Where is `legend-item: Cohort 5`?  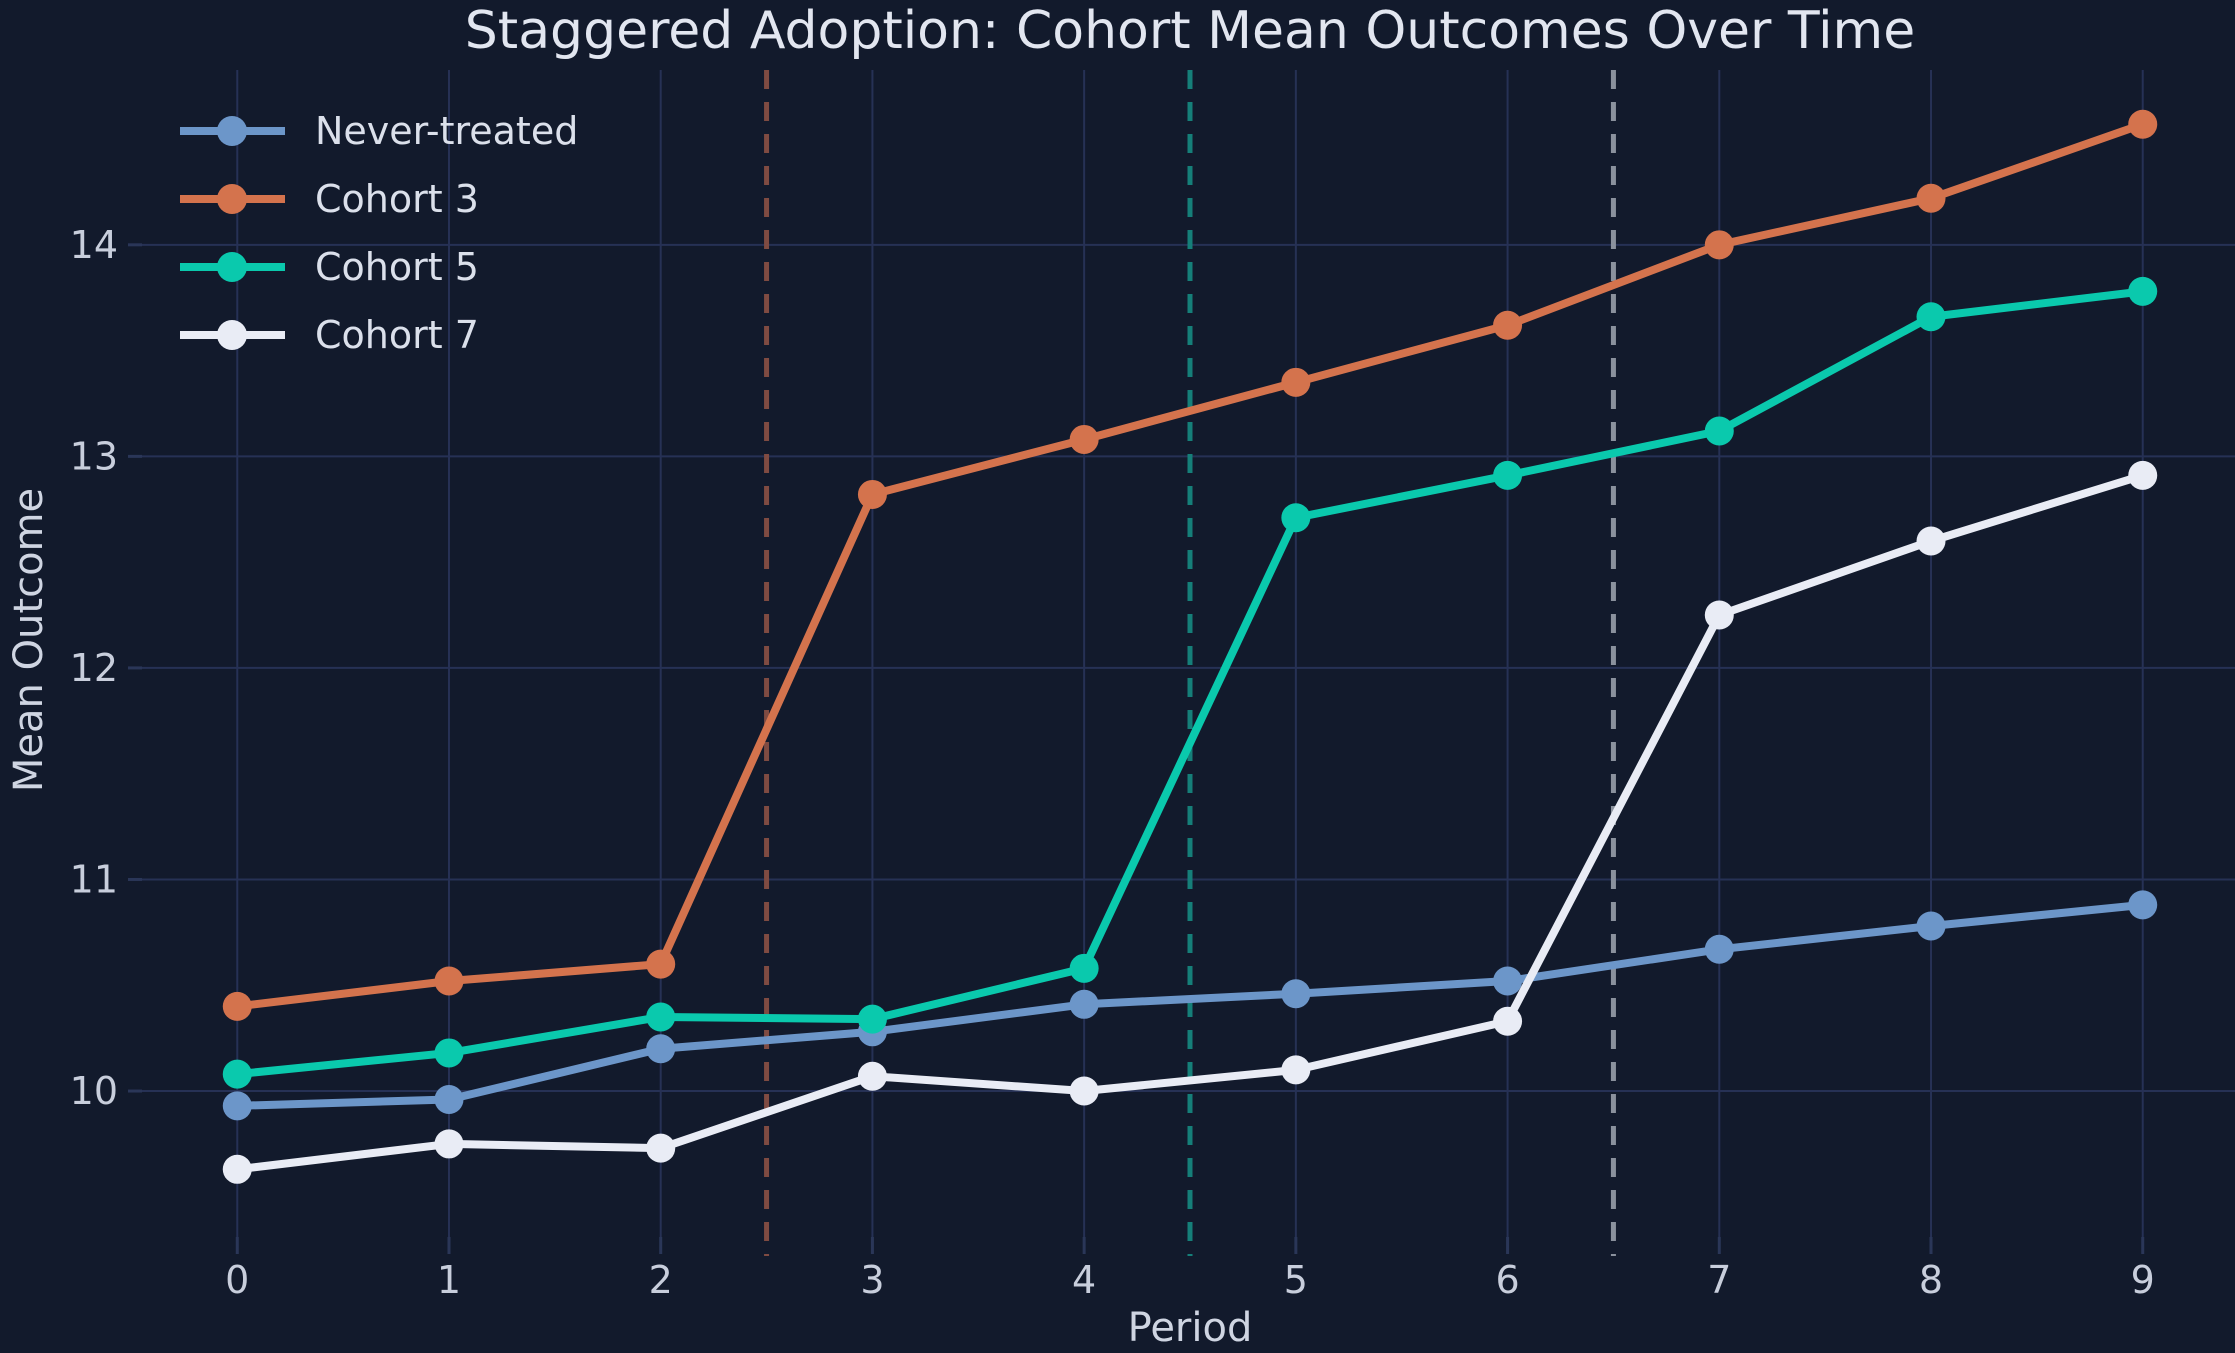 legend-item: Cohort 5 is located at coordinates (329, 267).